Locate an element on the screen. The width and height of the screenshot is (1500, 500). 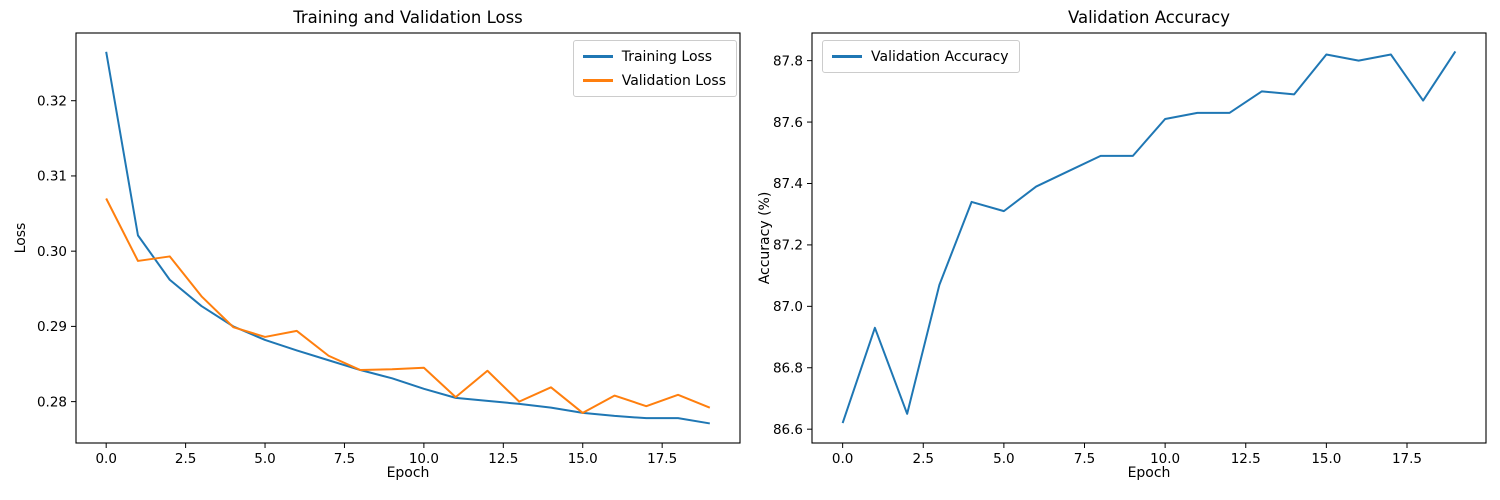
legend-label: Validation Loss is located at coordinates (673, 80).